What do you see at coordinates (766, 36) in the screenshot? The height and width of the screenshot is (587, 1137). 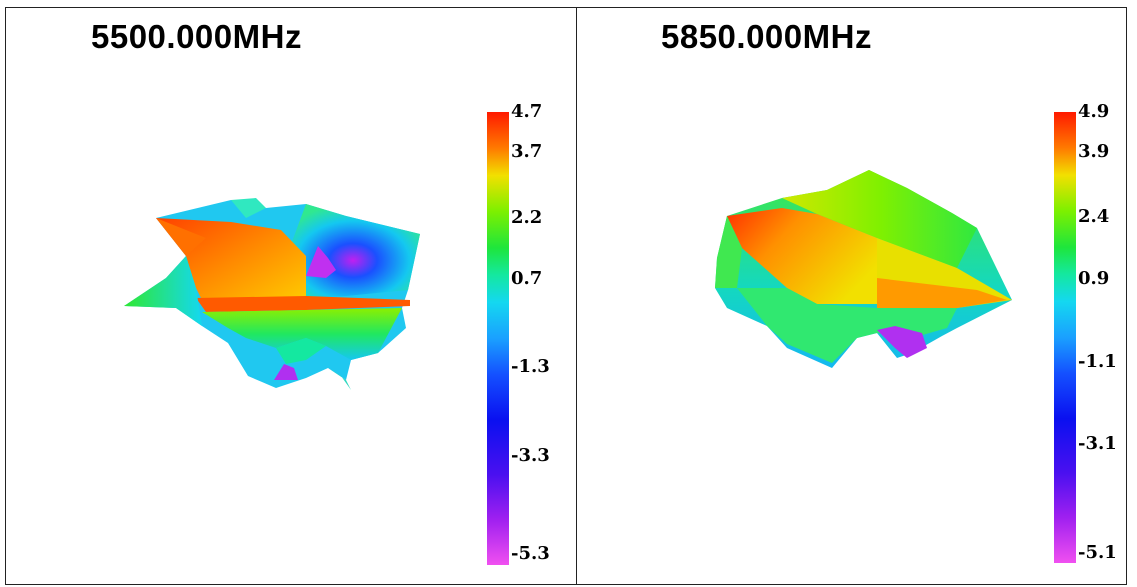 I see `panel-title: 5850.000MHz` at bounding box center [766, 36].